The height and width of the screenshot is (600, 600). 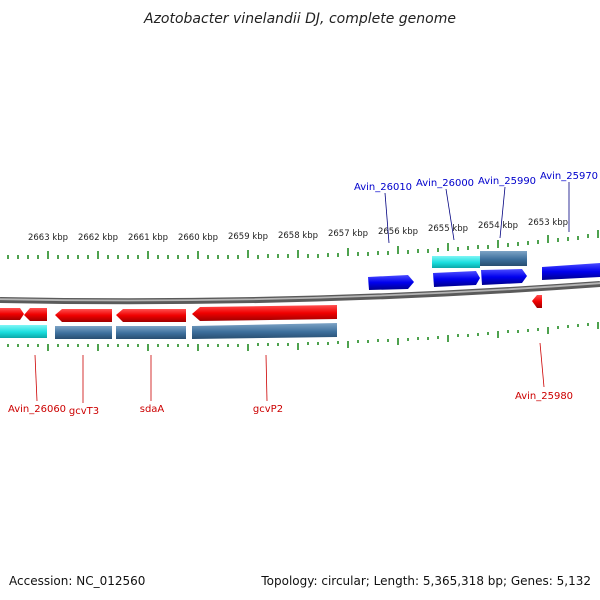 What do you see at coordinates (289, 372) in the screenshot?
I see `bottom-label-leaders` at bounding box center [289, 372].